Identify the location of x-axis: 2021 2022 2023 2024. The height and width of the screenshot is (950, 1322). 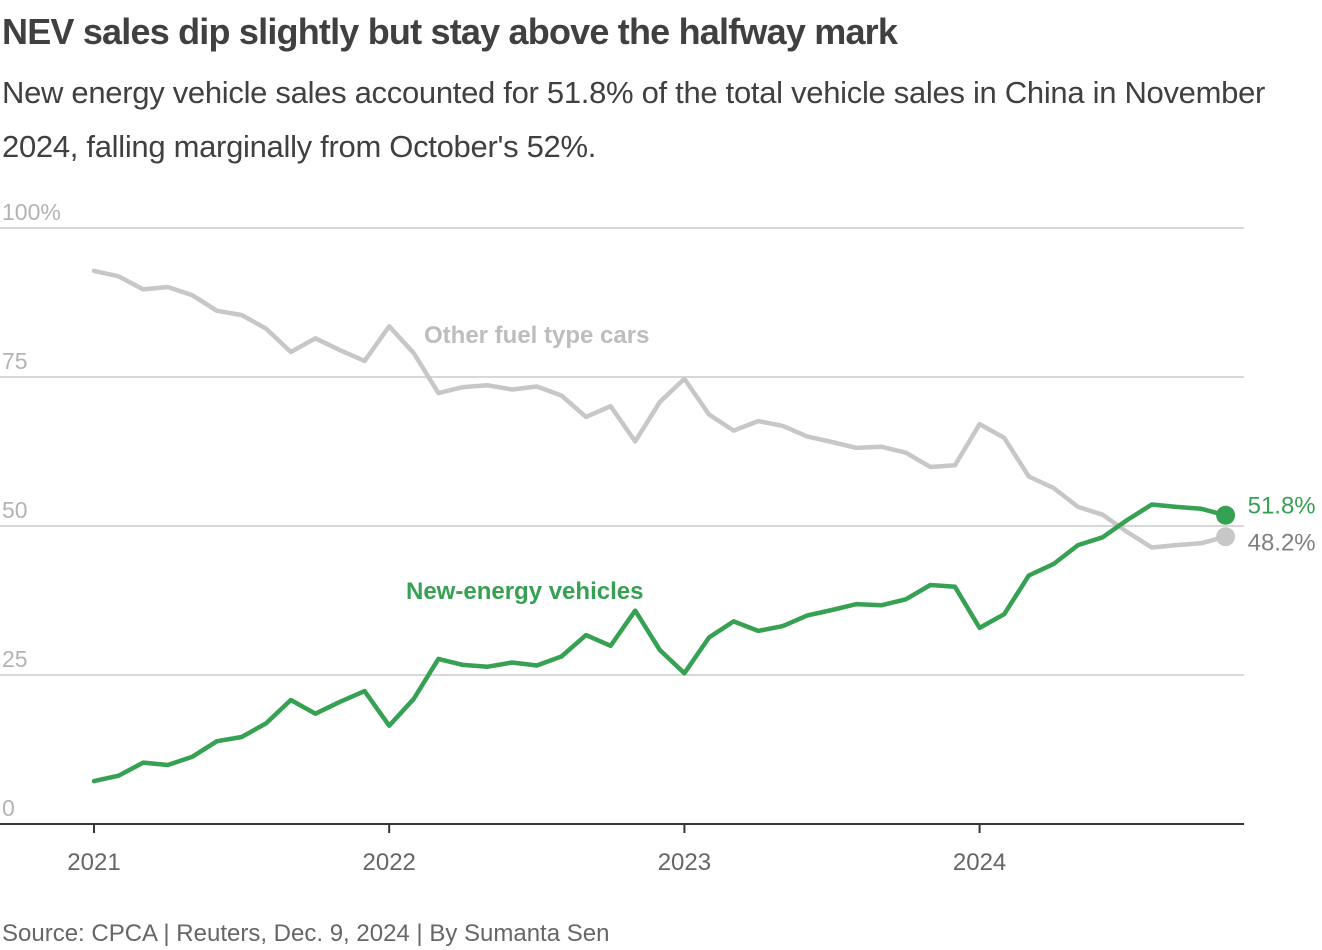
(622, 849).